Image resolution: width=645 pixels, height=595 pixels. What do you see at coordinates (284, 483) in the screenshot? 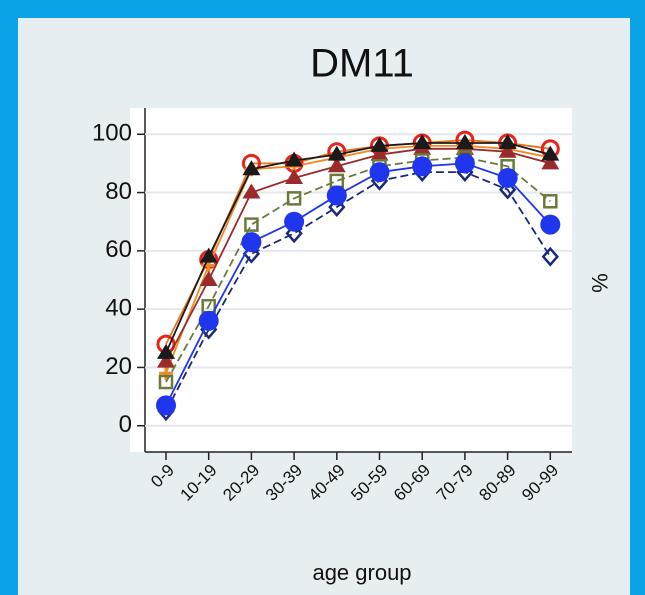
I see `x-tick-label: 30-39` at bounding box center [284, 483].